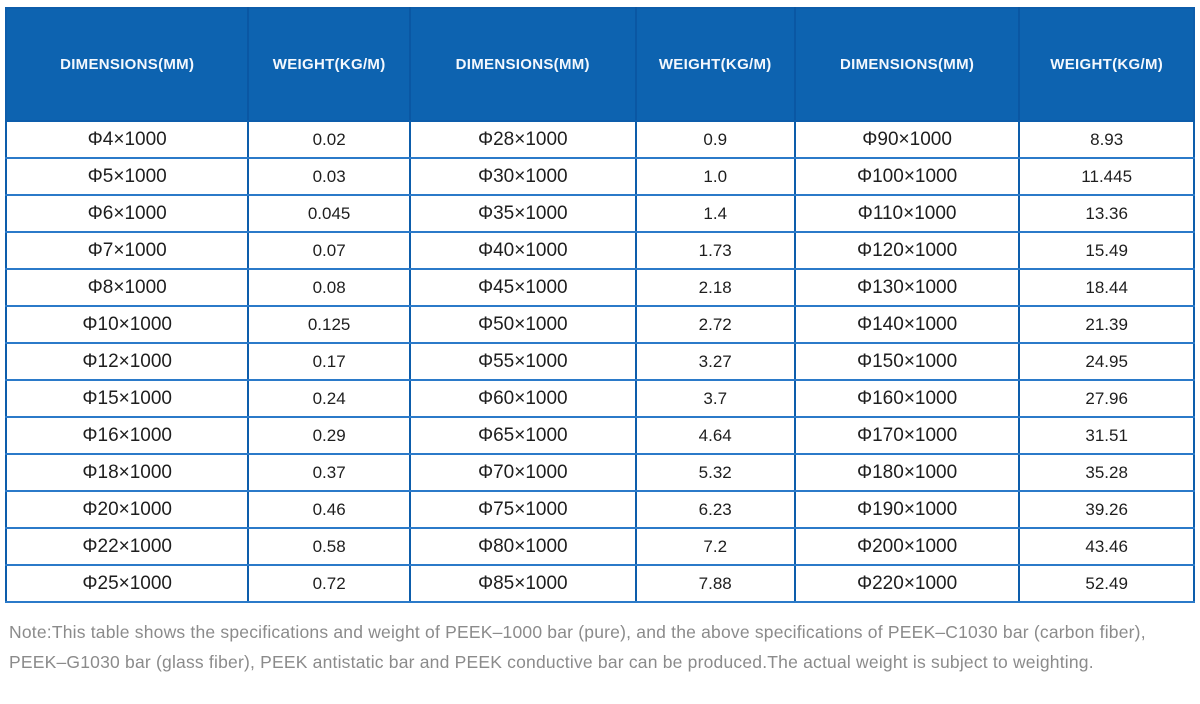 This screenshot has width=1200, height=704. Describe the element at coordinates (522, 435) in the screenshot. I see `dimension-cell: Φ65×1000` at that location.